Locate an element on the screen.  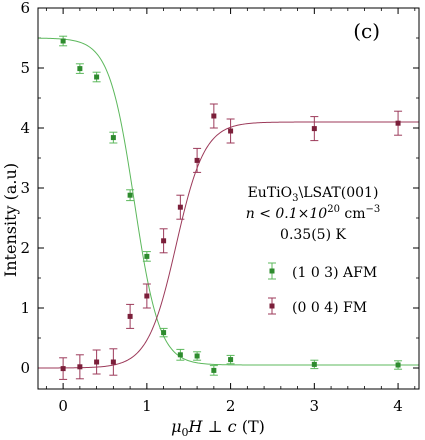
y-tick-label: 2 is located at coordinates (25, 248).